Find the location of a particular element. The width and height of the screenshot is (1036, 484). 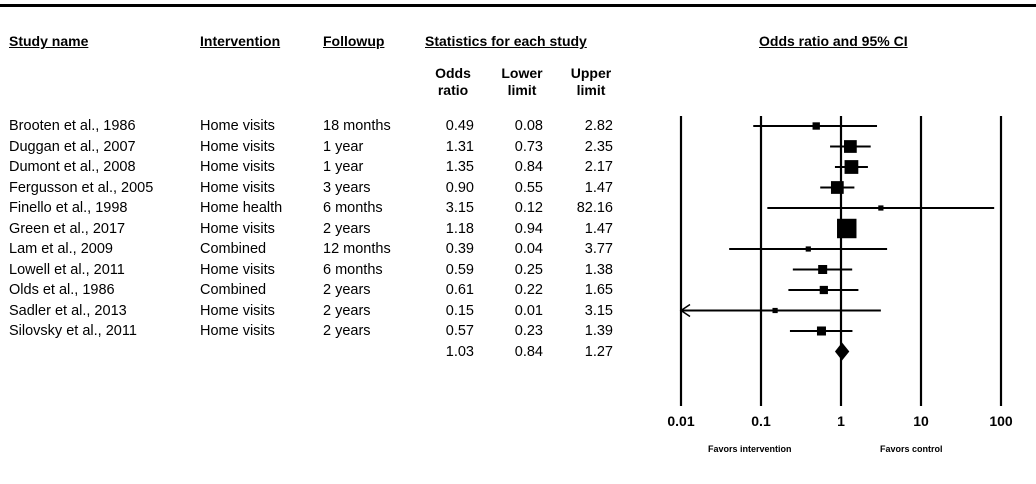

study-name-cell: Fergusson et al., 2005 is located at coordinates (81, 187).